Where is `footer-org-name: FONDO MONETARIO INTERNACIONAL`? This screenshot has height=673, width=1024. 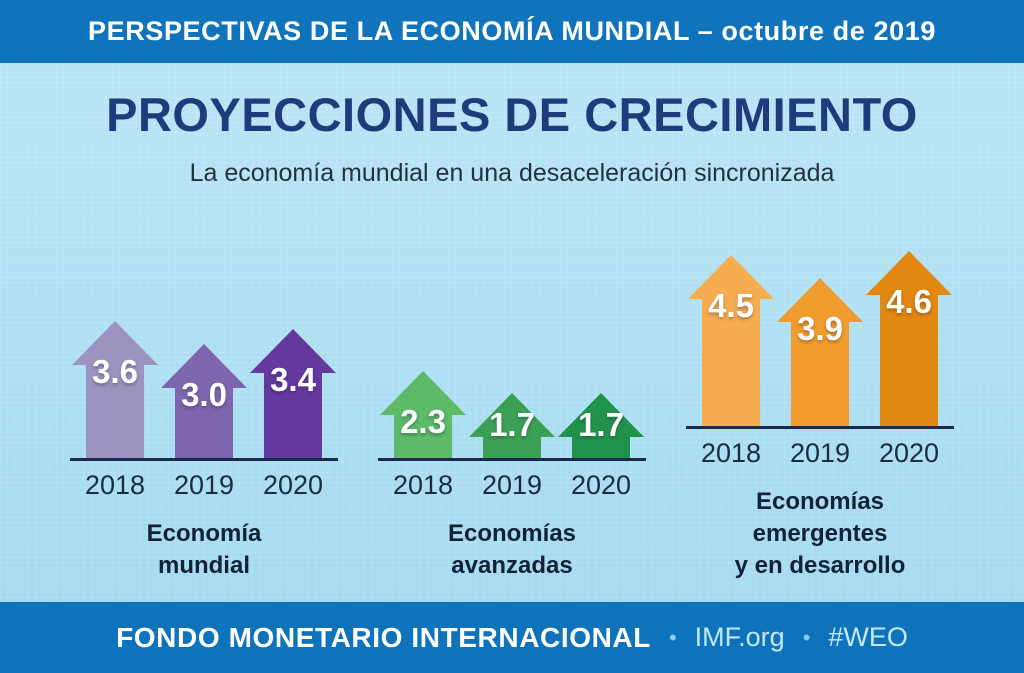 footer-org-name: FONDO MONETARIO INTERNACIONAL is located at coordinates (383, 637).